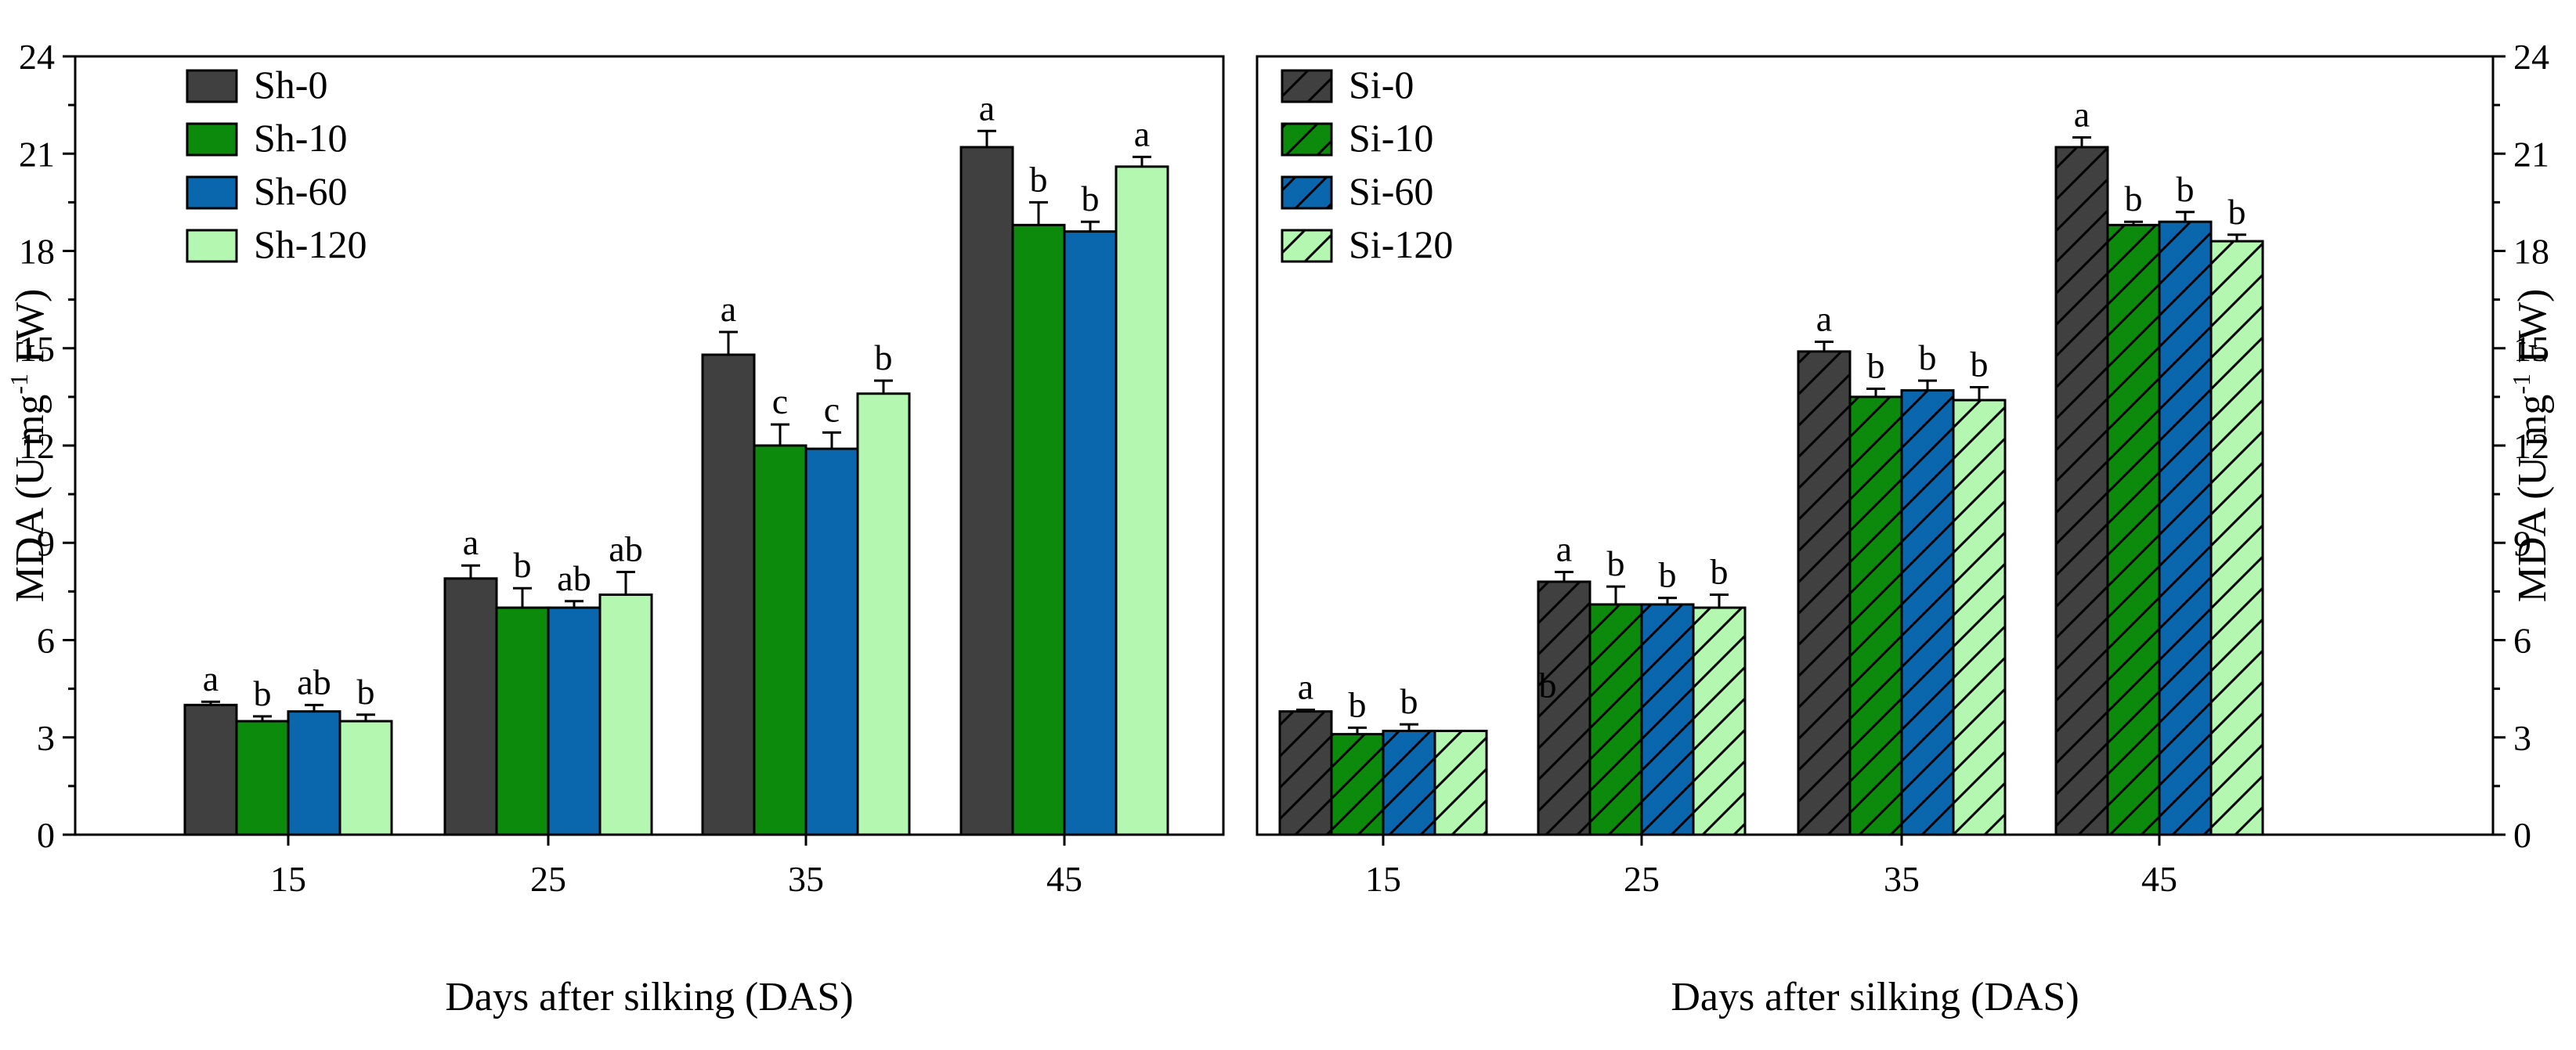  I want to click on legend-label: Si-10, so click(1391, 138).